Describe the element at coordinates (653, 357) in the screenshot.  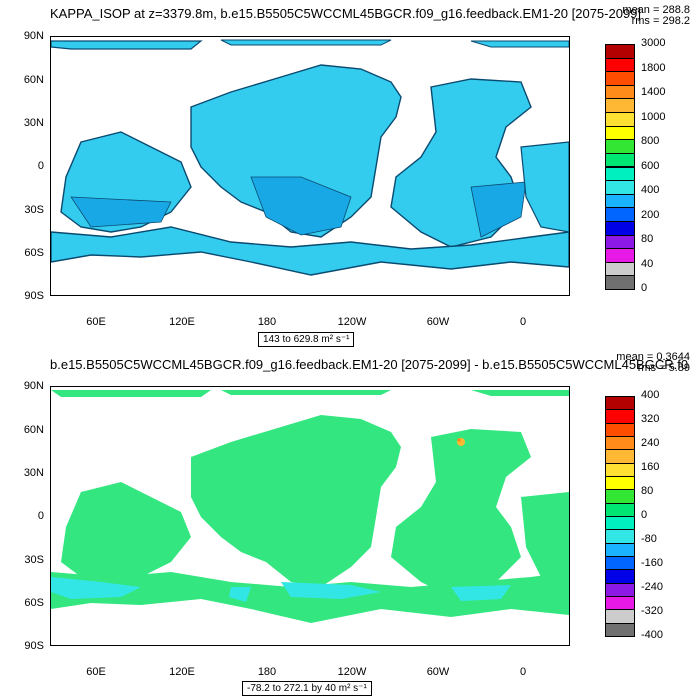
I see `panel2-mean: mean = 0.3644` at that location.